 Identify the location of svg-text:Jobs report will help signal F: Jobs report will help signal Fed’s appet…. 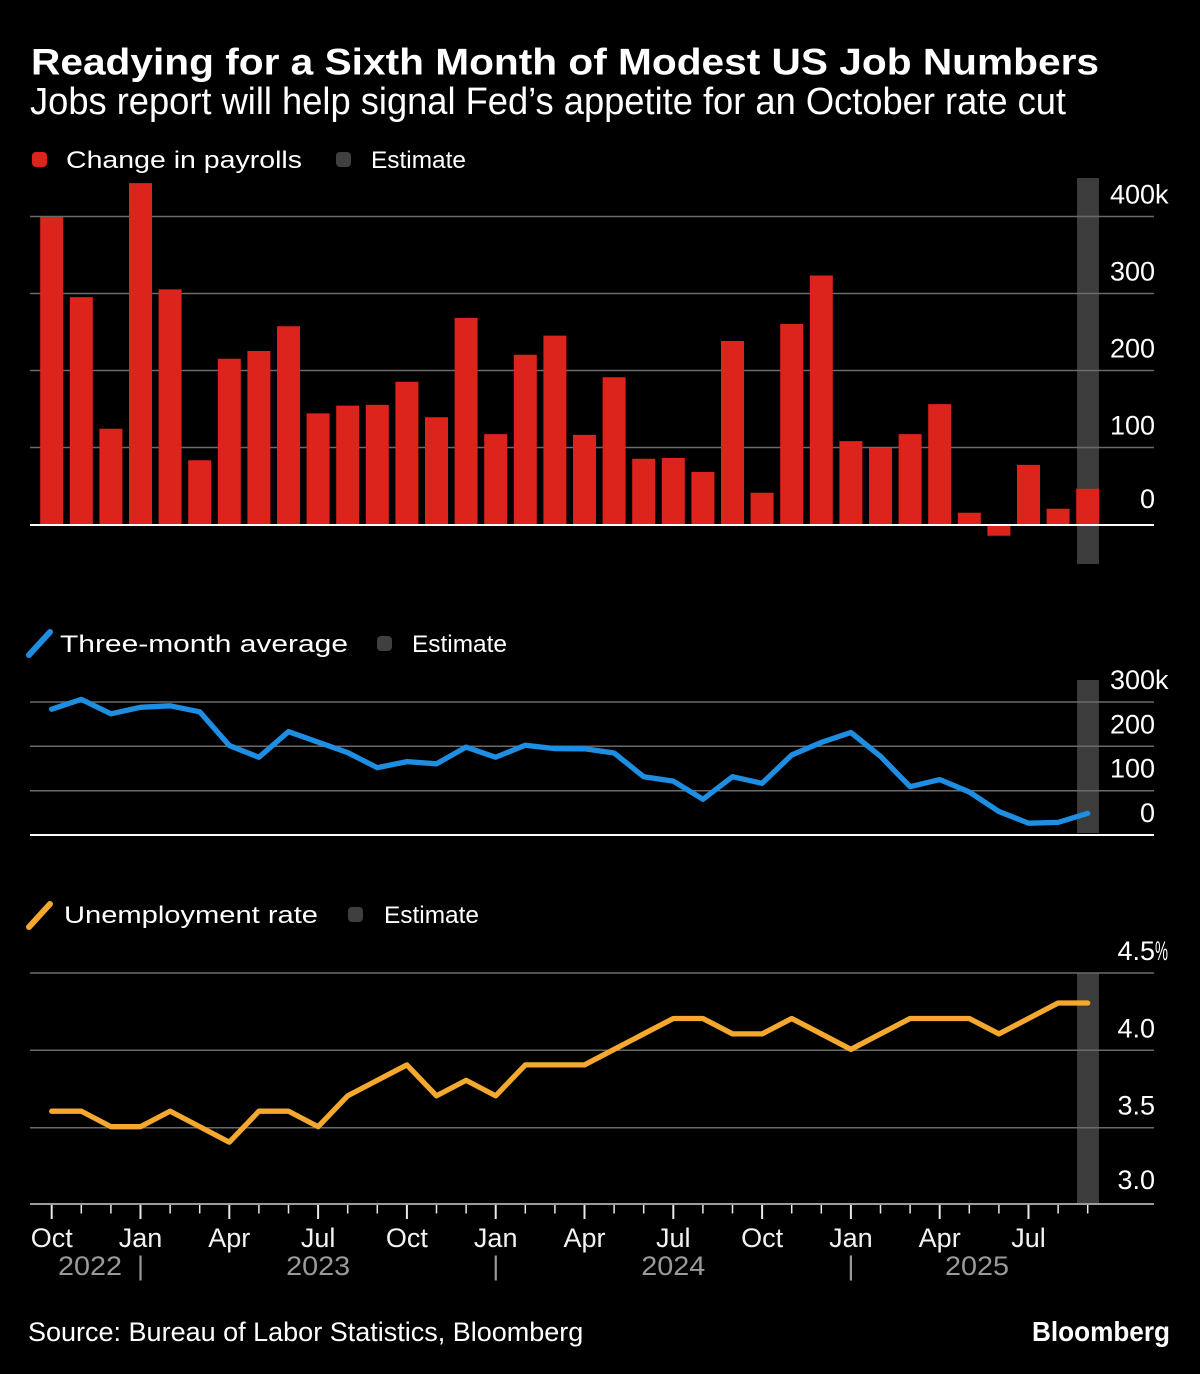
(548, 102).